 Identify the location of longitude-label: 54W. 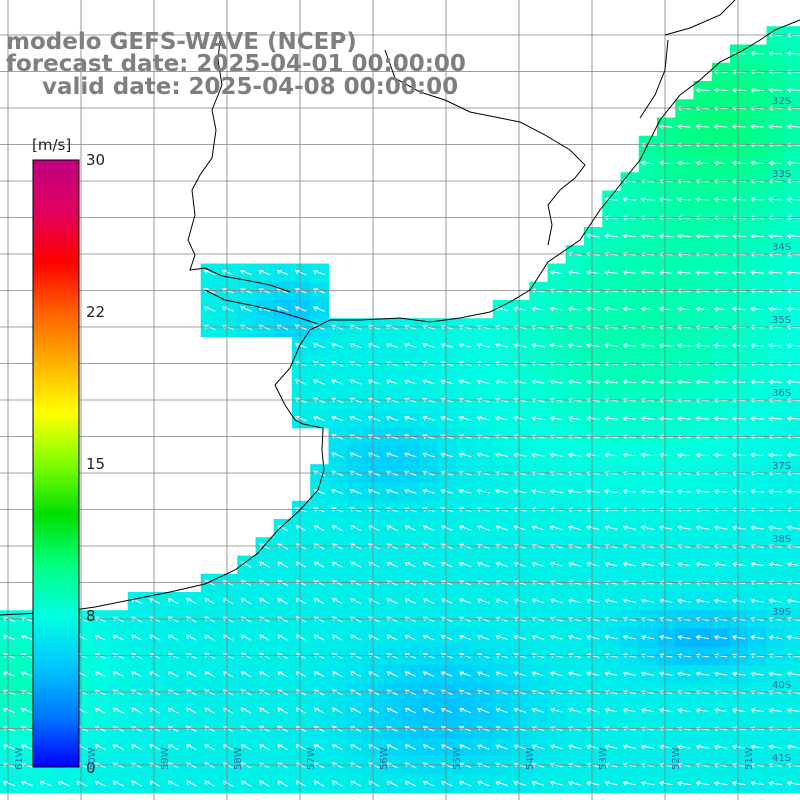
(530, 758).